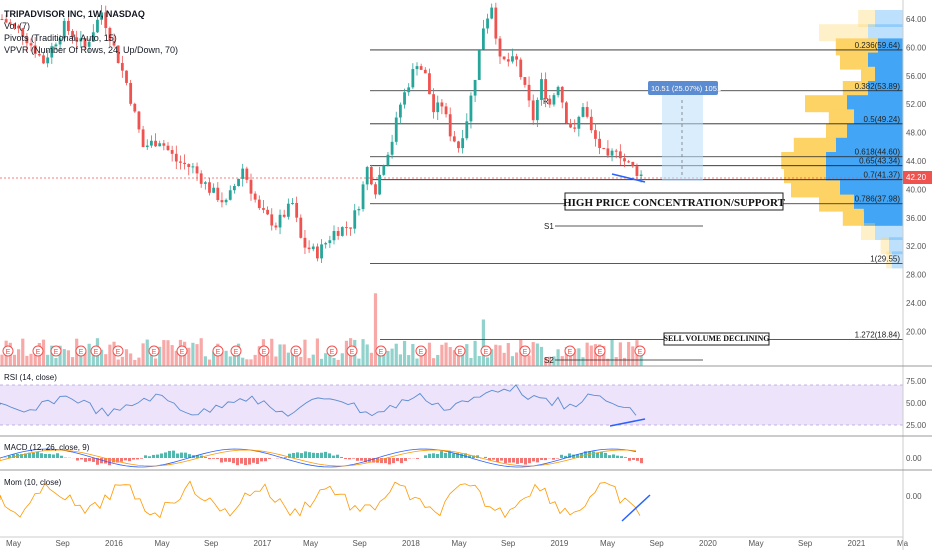 The height and width of the screenshot is (550, 932). What do you see at coordinates (549, 226) in the screenshot?
I see `pivot-s1-label: S1` at bounding box center [549, 226].